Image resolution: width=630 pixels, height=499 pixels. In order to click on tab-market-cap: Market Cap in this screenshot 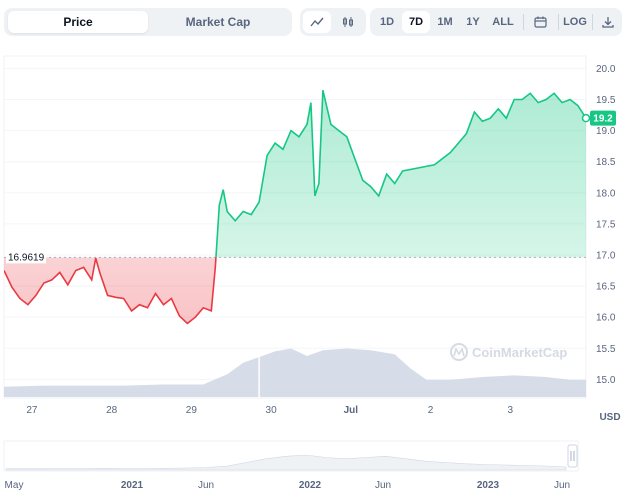, I will do `click(218, 22)`.